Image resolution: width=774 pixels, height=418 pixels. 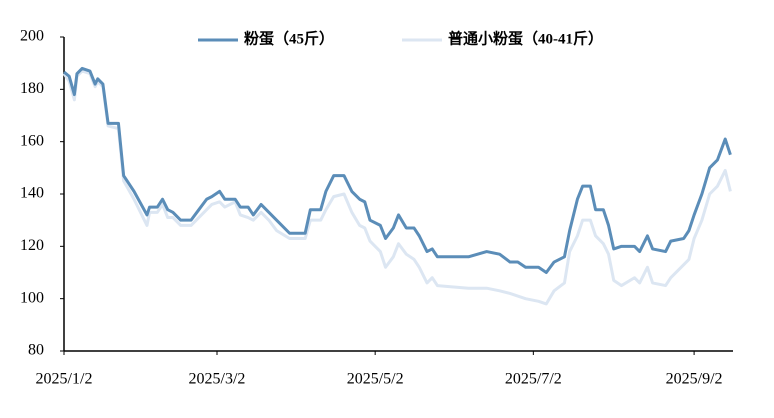 What do you see at coordinates (375, 379) in the screenshot?
I see `x-tick-label: 2025/5/2` at bounding box center [375, 379].